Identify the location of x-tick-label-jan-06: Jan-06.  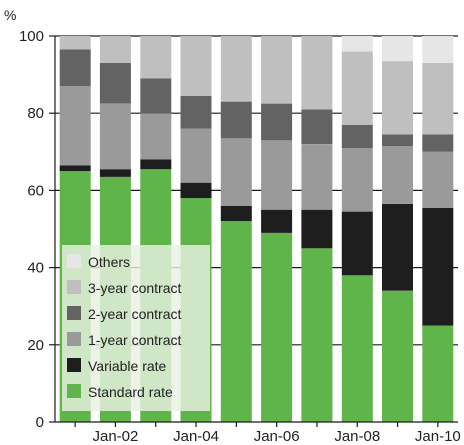
(277, 436).